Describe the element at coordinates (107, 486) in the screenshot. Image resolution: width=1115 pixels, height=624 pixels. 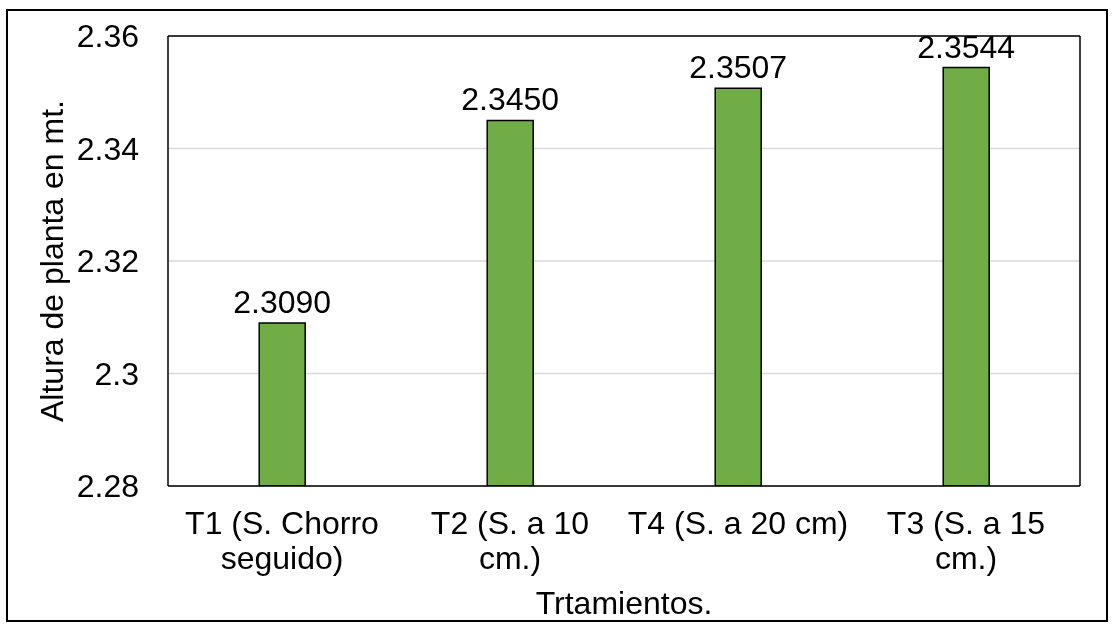
I see `y-tick-label: 2.28` at that location.